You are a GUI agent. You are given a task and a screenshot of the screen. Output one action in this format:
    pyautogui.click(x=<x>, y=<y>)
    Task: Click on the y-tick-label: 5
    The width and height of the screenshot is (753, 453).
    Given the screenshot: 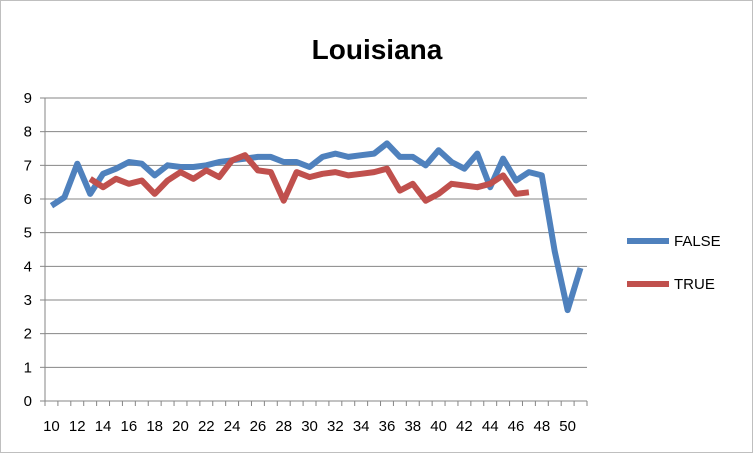 What is the action you would take?
    pyautogui.click(x=28, y=233)
    